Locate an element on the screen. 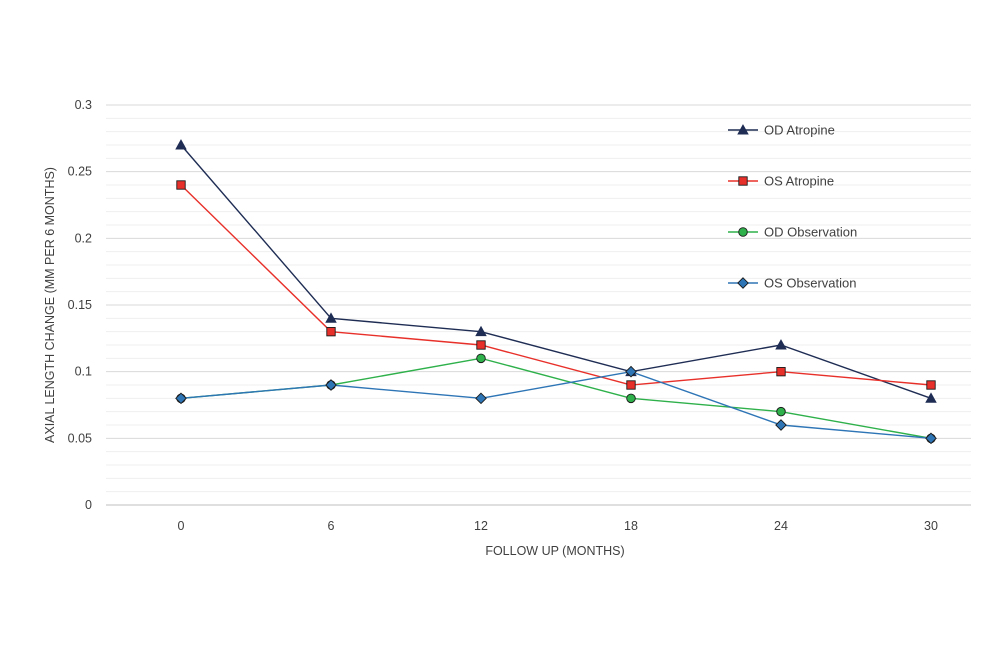  x-tick-label: 18 is located at coordinates (631, 526).